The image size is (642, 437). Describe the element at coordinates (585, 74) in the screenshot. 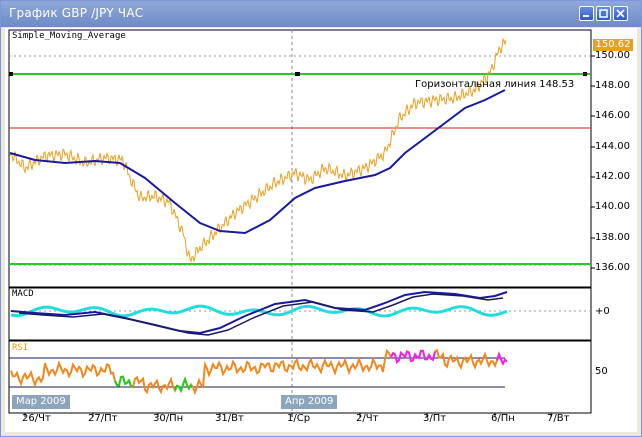

I see `hline-handle-right` at that location.